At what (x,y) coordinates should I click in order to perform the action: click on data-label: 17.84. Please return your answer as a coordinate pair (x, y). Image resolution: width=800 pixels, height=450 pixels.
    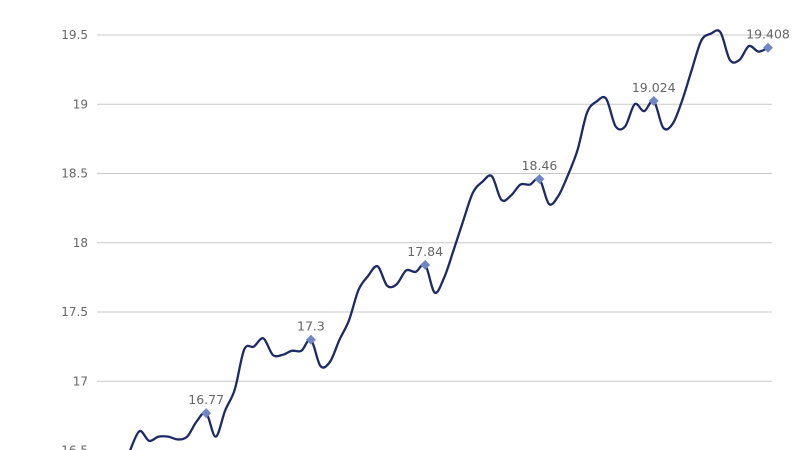
    Looking at the image, I should click on (425, 251).